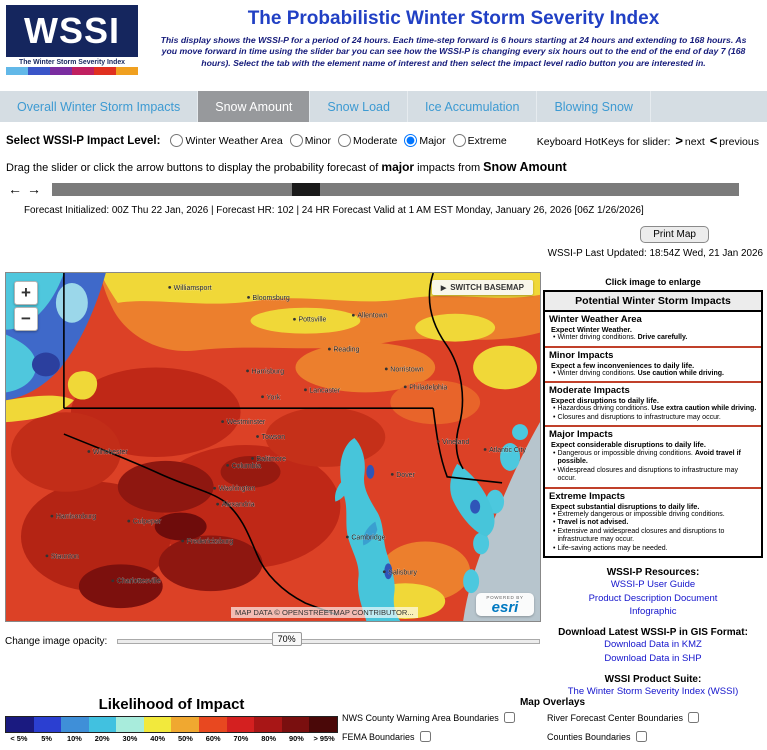 The height and width of the screenshot is (750, 767). I want to click on time-slider-handle, so click(306, 189).